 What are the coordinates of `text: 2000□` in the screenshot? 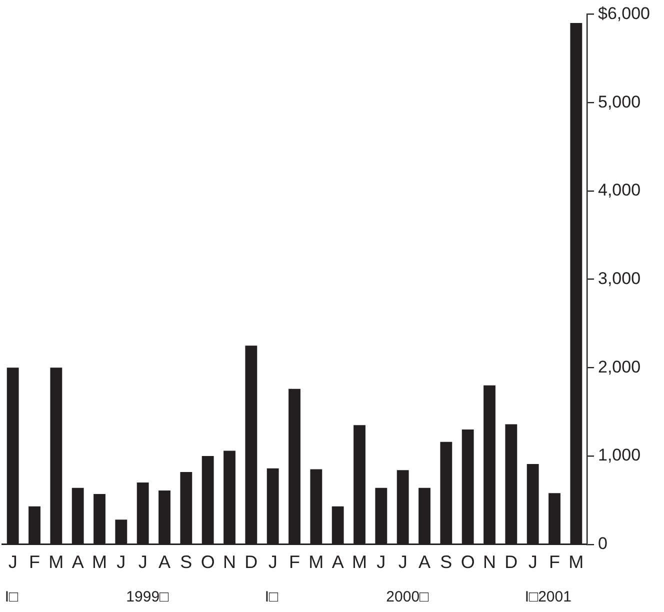 It's located at (408, 597).